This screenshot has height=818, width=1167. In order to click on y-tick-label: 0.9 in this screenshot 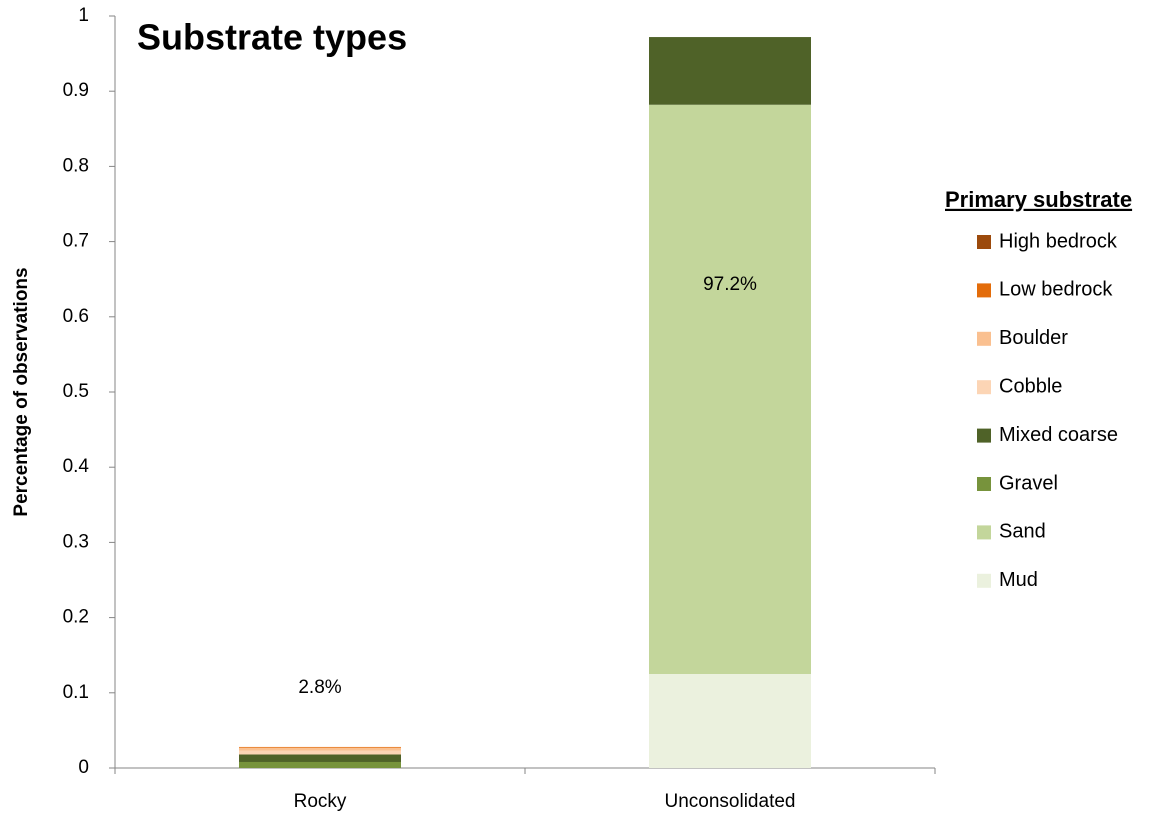, I will do `click(76, 90)`.